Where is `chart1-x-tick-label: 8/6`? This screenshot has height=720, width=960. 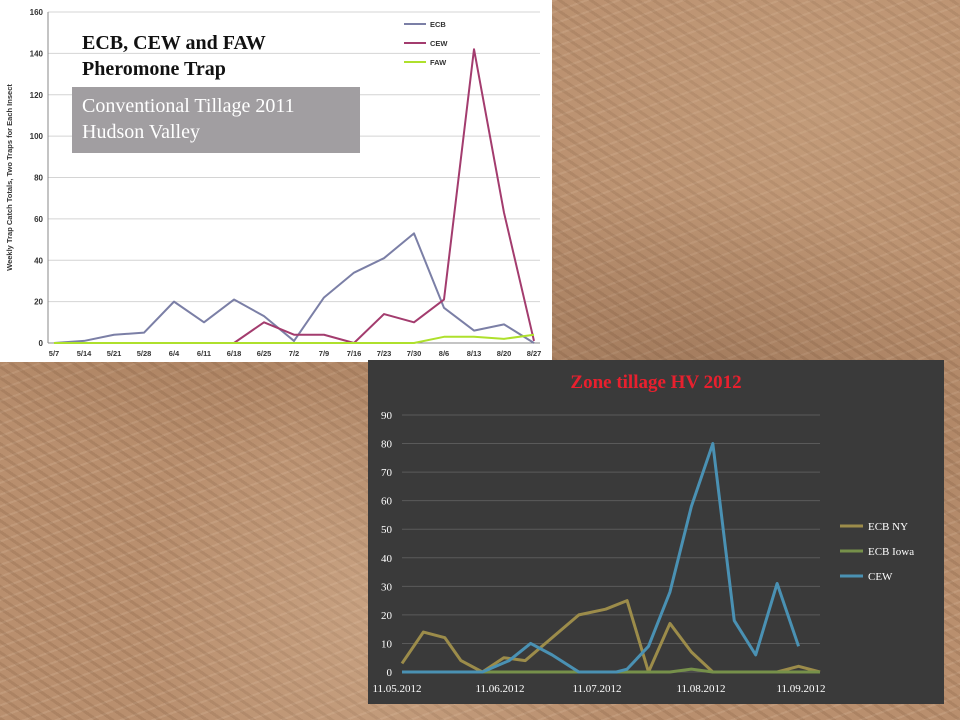
chart1-x-tick-label: 8/6 is located at coordinates (444, 353).